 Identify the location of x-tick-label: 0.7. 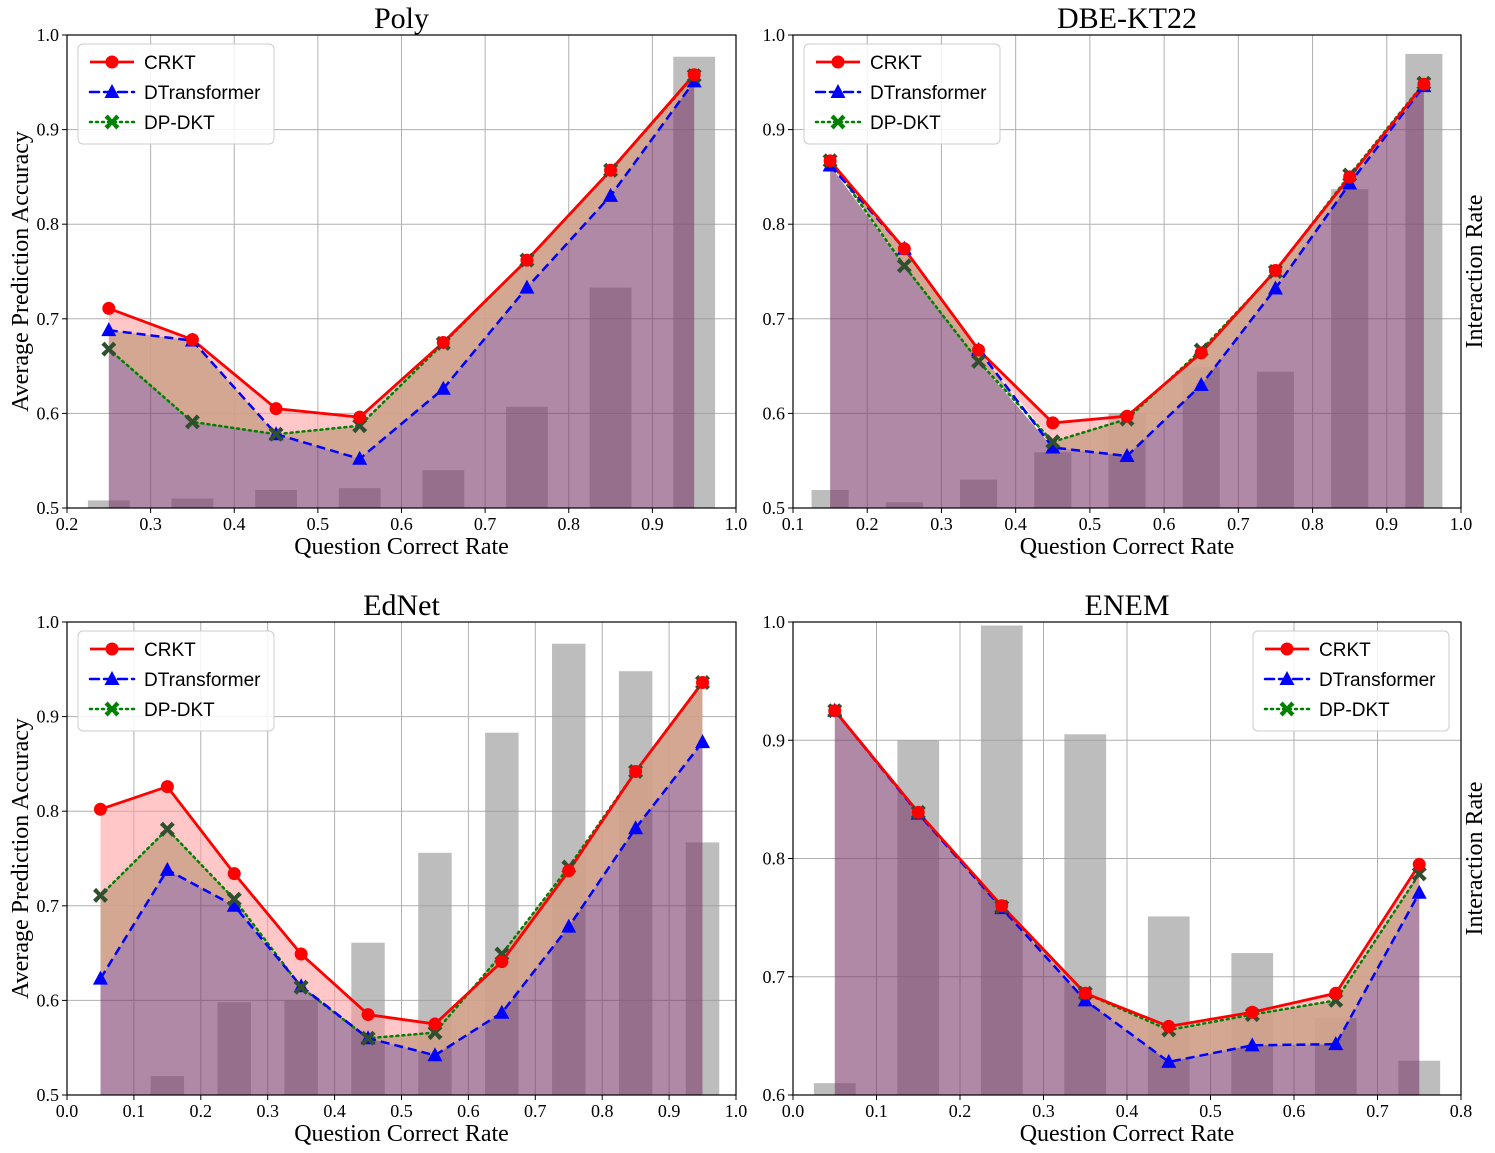
(535, 1111).